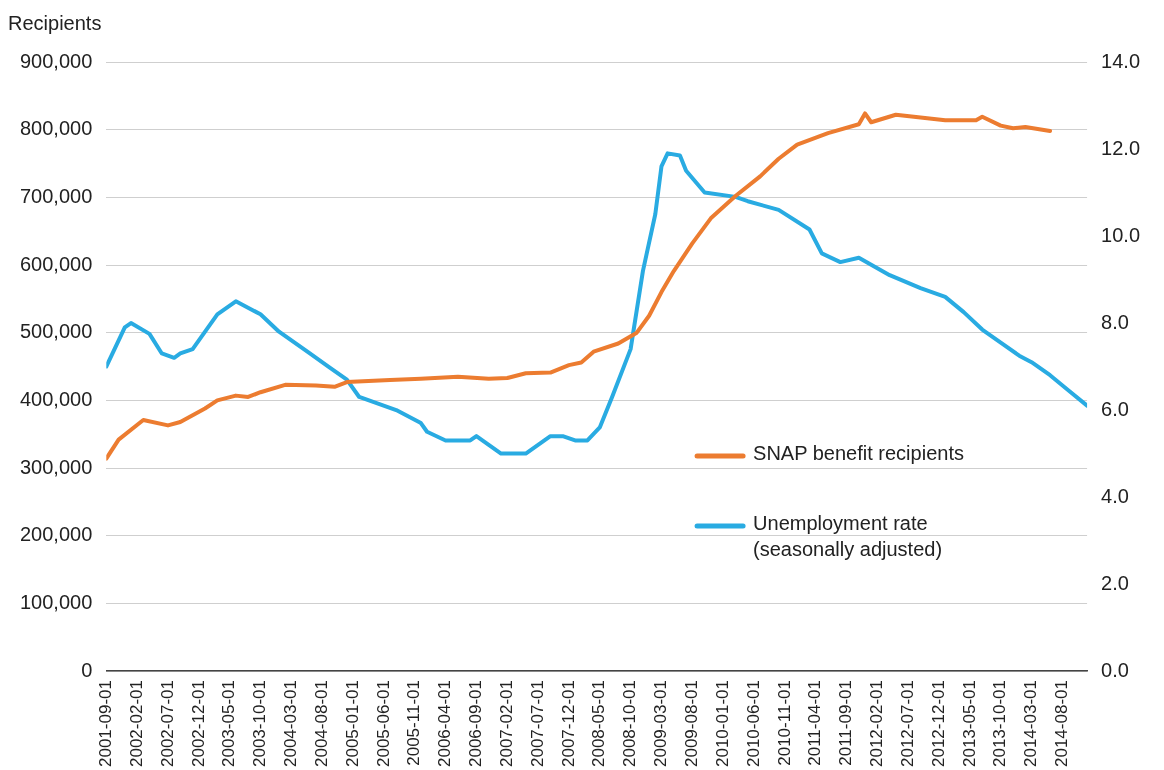 This screenshot has height=770, width=1164. Describe the element at coordinates (848, 535) in the screenshot. I see `legend-label: Unemployment rate (seasonally adjusted)` at that location.